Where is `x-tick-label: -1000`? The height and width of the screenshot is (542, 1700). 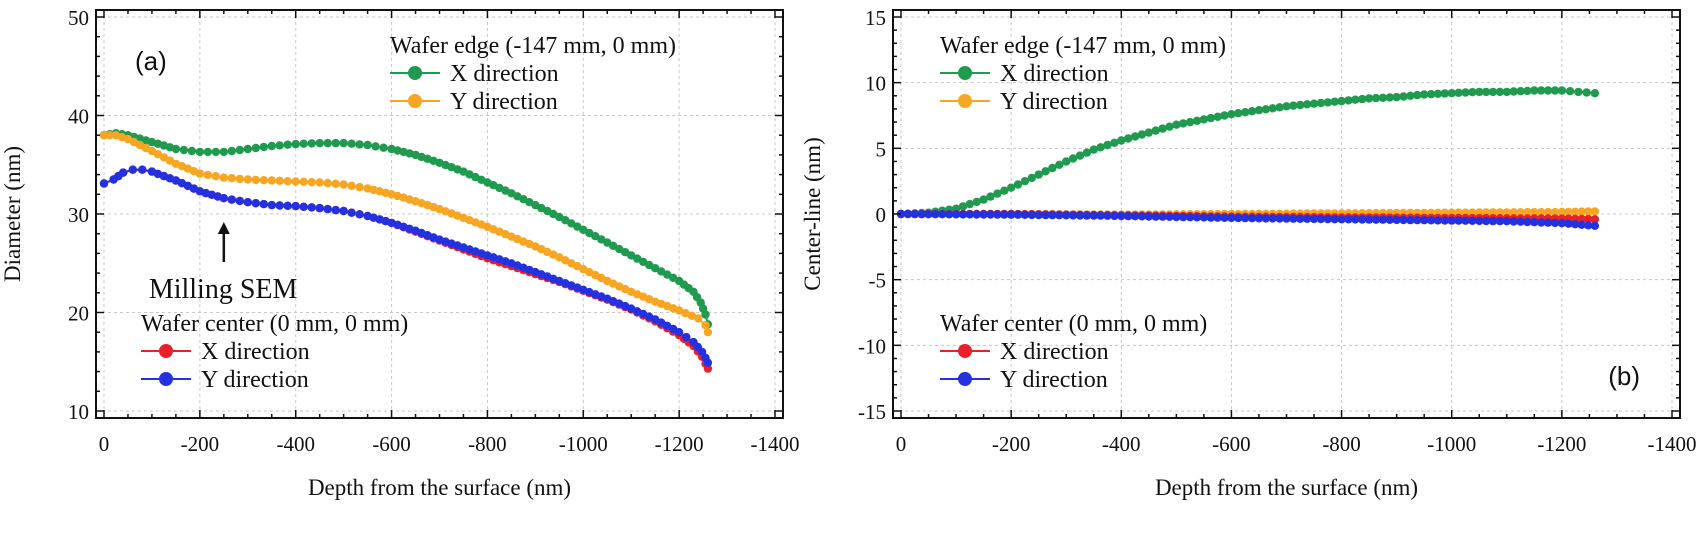 x-tick-label: -1000 is located at coordinates (1451, 444).